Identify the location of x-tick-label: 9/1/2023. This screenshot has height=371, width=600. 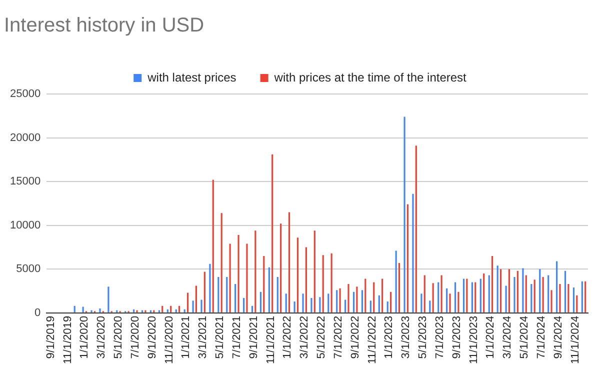
(456, 337).